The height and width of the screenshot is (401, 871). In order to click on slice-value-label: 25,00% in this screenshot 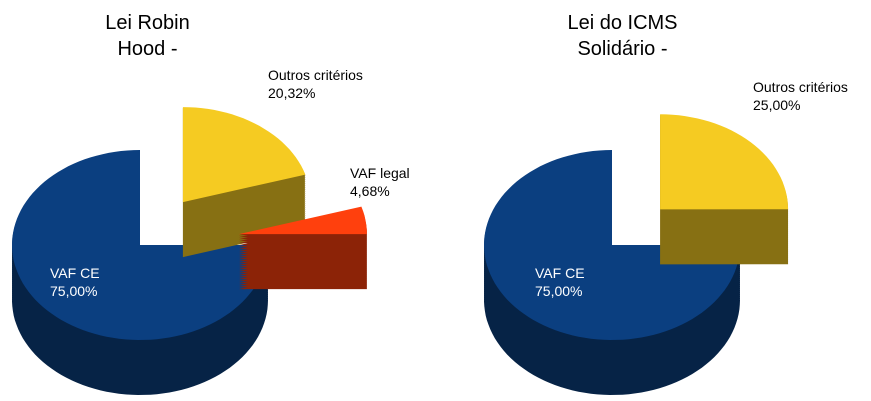, I will do `click(776, 105)`.